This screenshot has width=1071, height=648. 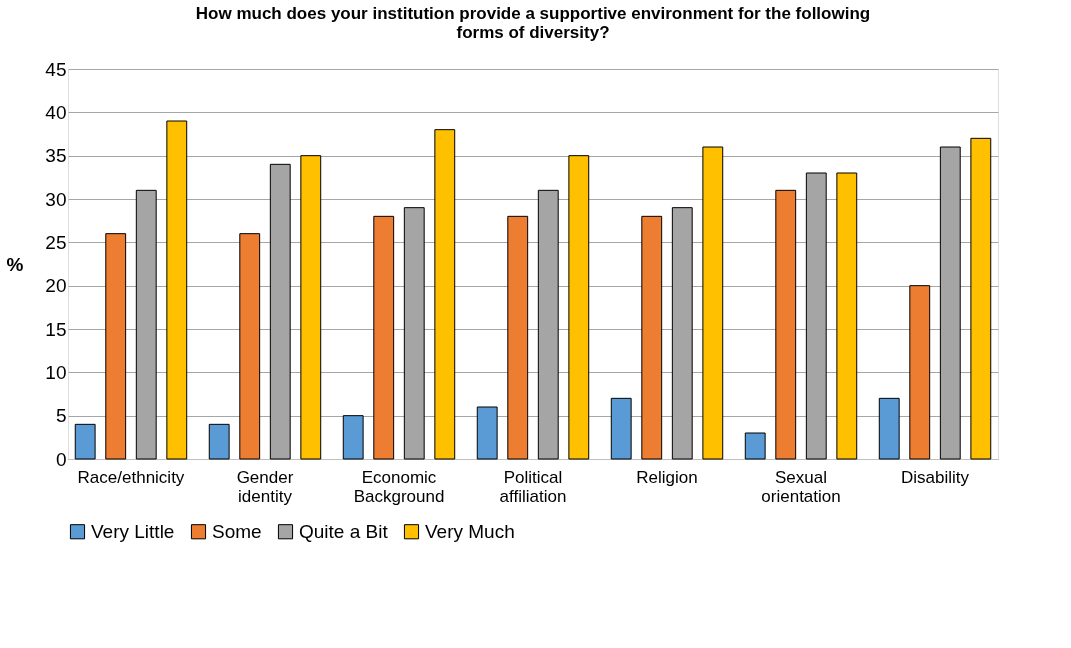 What do you see at coordinates (56, 372) in the screenshot?
I see `y-tick-label: 10` at bounding box center [56, 372].